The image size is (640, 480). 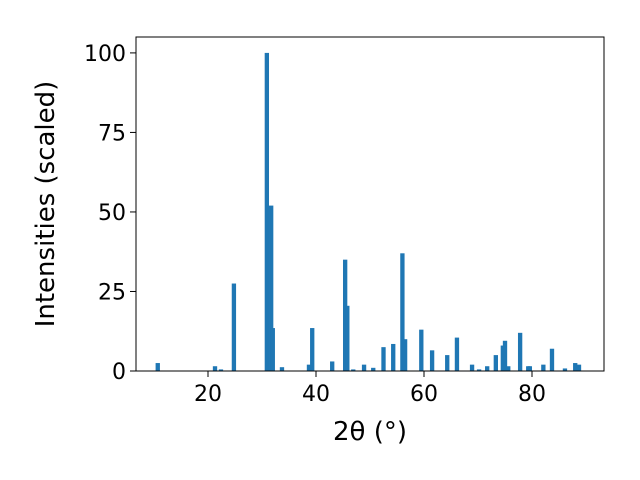 I want to click on x-tick-label: 80, so click(x=532, y=394).